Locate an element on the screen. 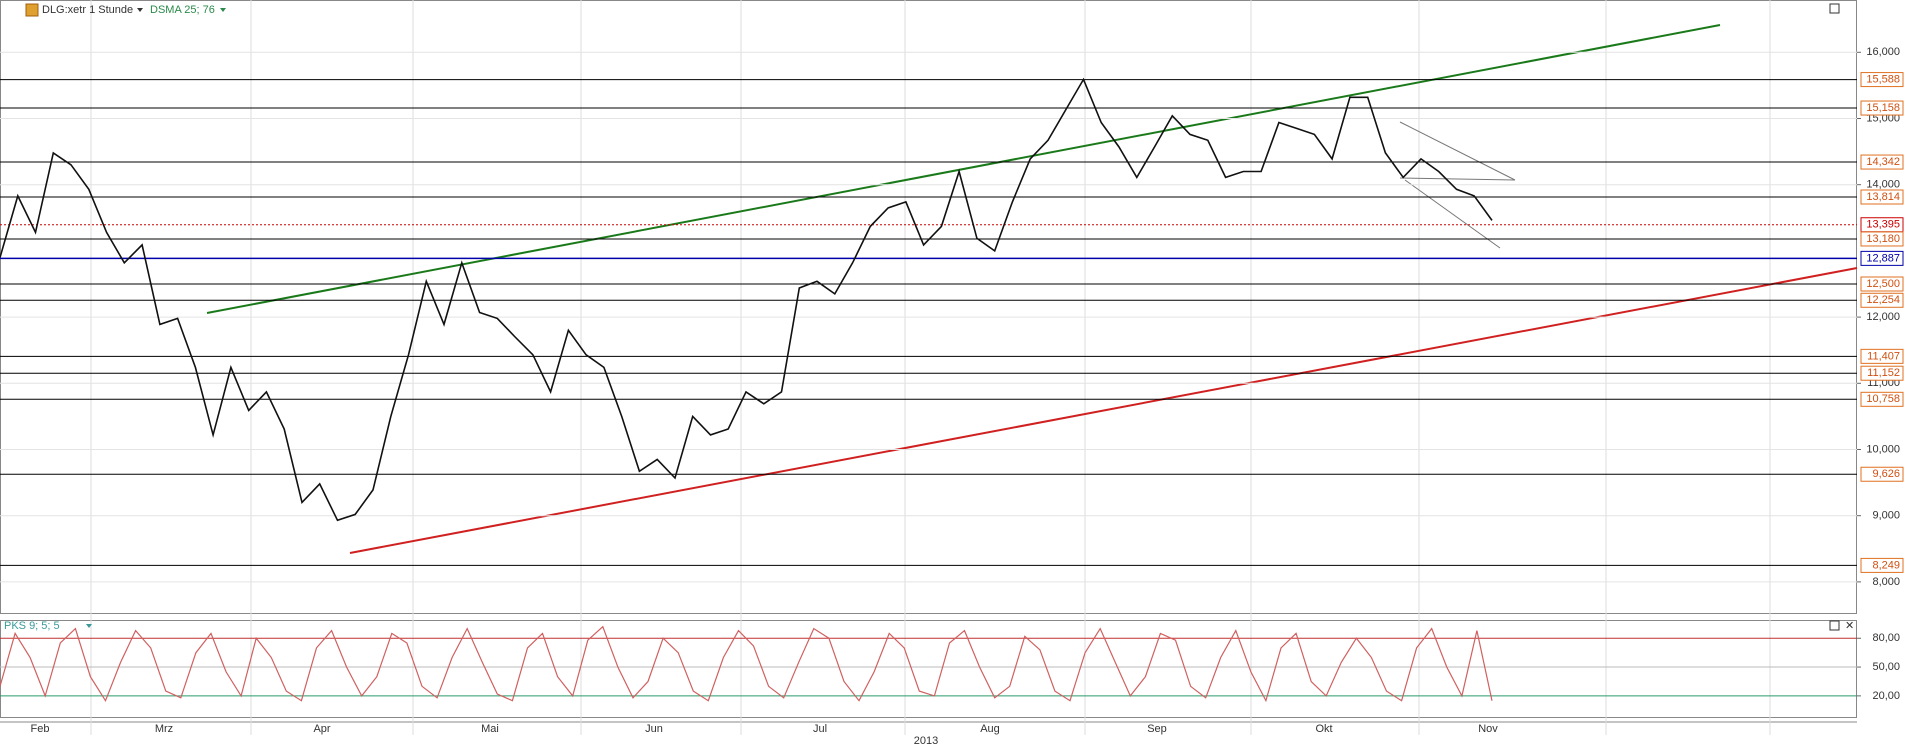  level-label: 12,500 is located at coordinates (1883, 284).